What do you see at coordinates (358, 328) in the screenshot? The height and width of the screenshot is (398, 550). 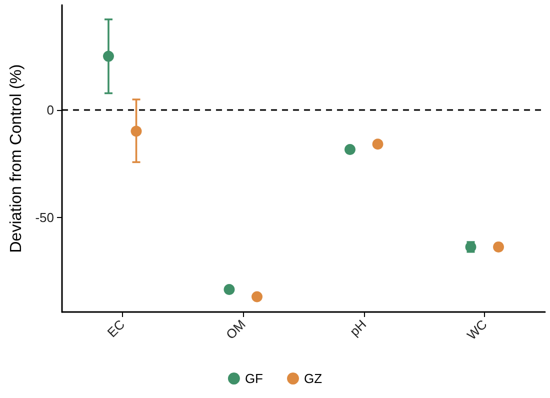 I see `x-tick-label: pH` at bounding box center [358, 328].